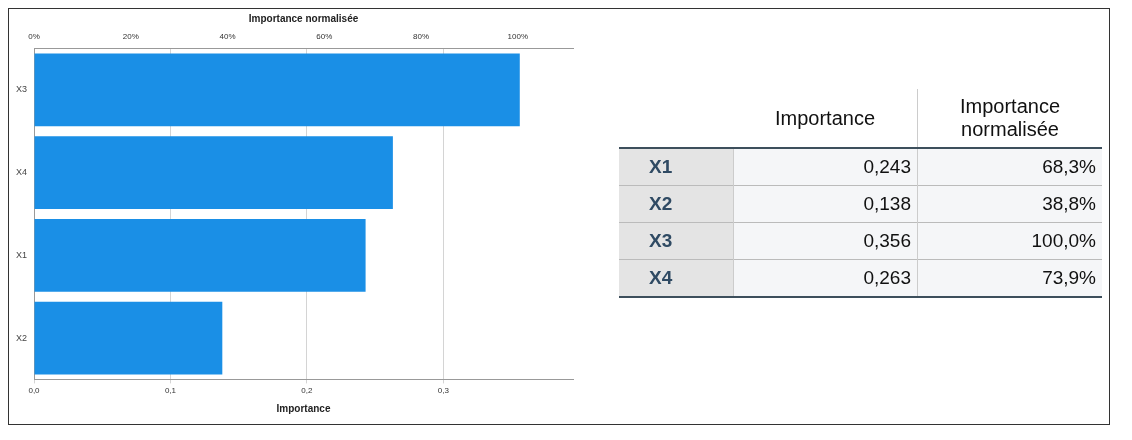  What do you see at coordinates (443, 391) in the screenshot?
I see `x-tick-label: 0,3` at bounding box center [443, 391].